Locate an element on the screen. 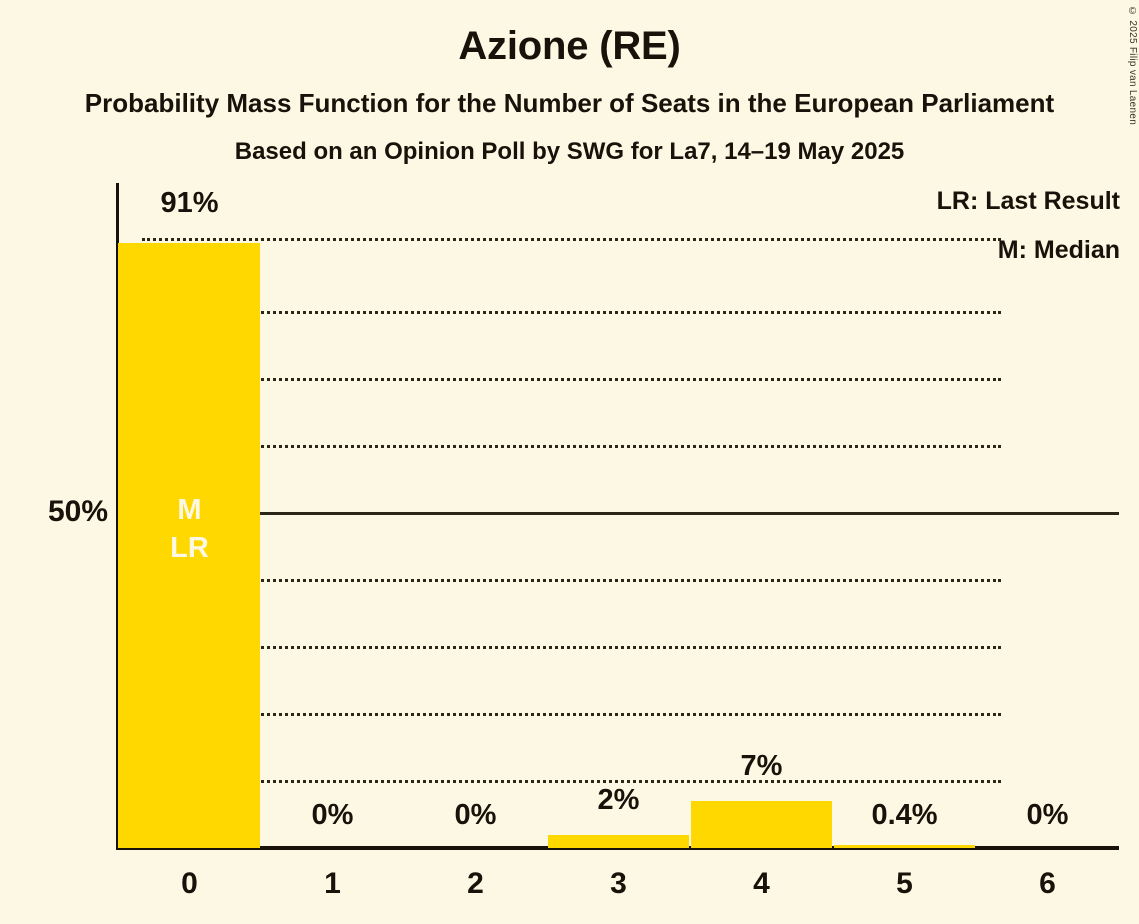 Image resolution: width=1139 pixels, height=924 pixels. x-tick-5: 5 is located at coordinates (904, 883).